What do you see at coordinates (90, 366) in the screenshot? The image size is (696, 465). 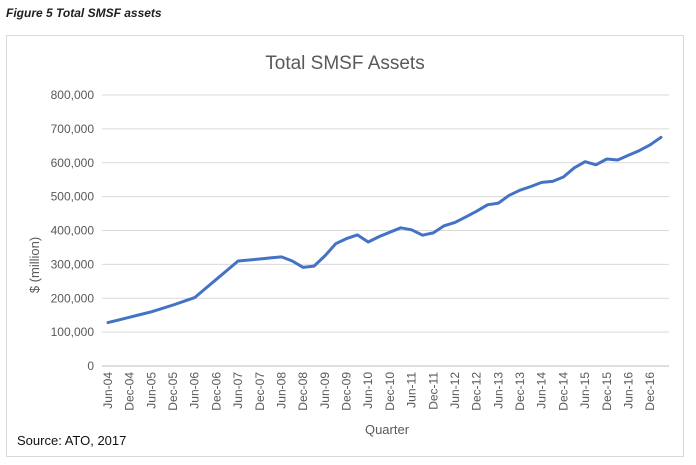 I see `y-tick-label: 0` at bounding box center [90, 366].